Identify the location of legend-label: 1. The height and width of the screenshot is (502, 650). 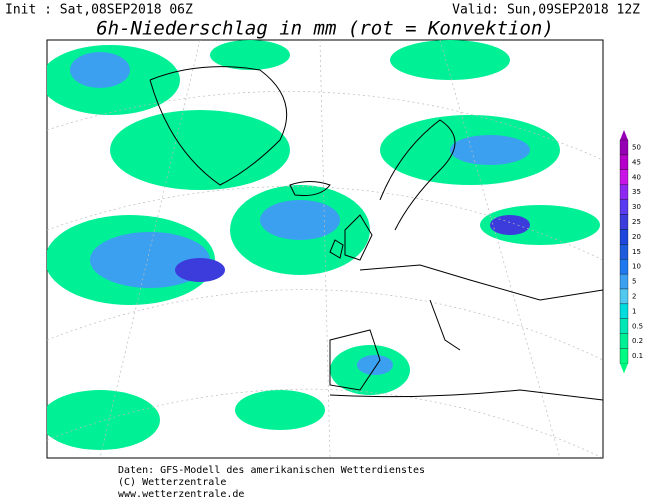
(634, 311).